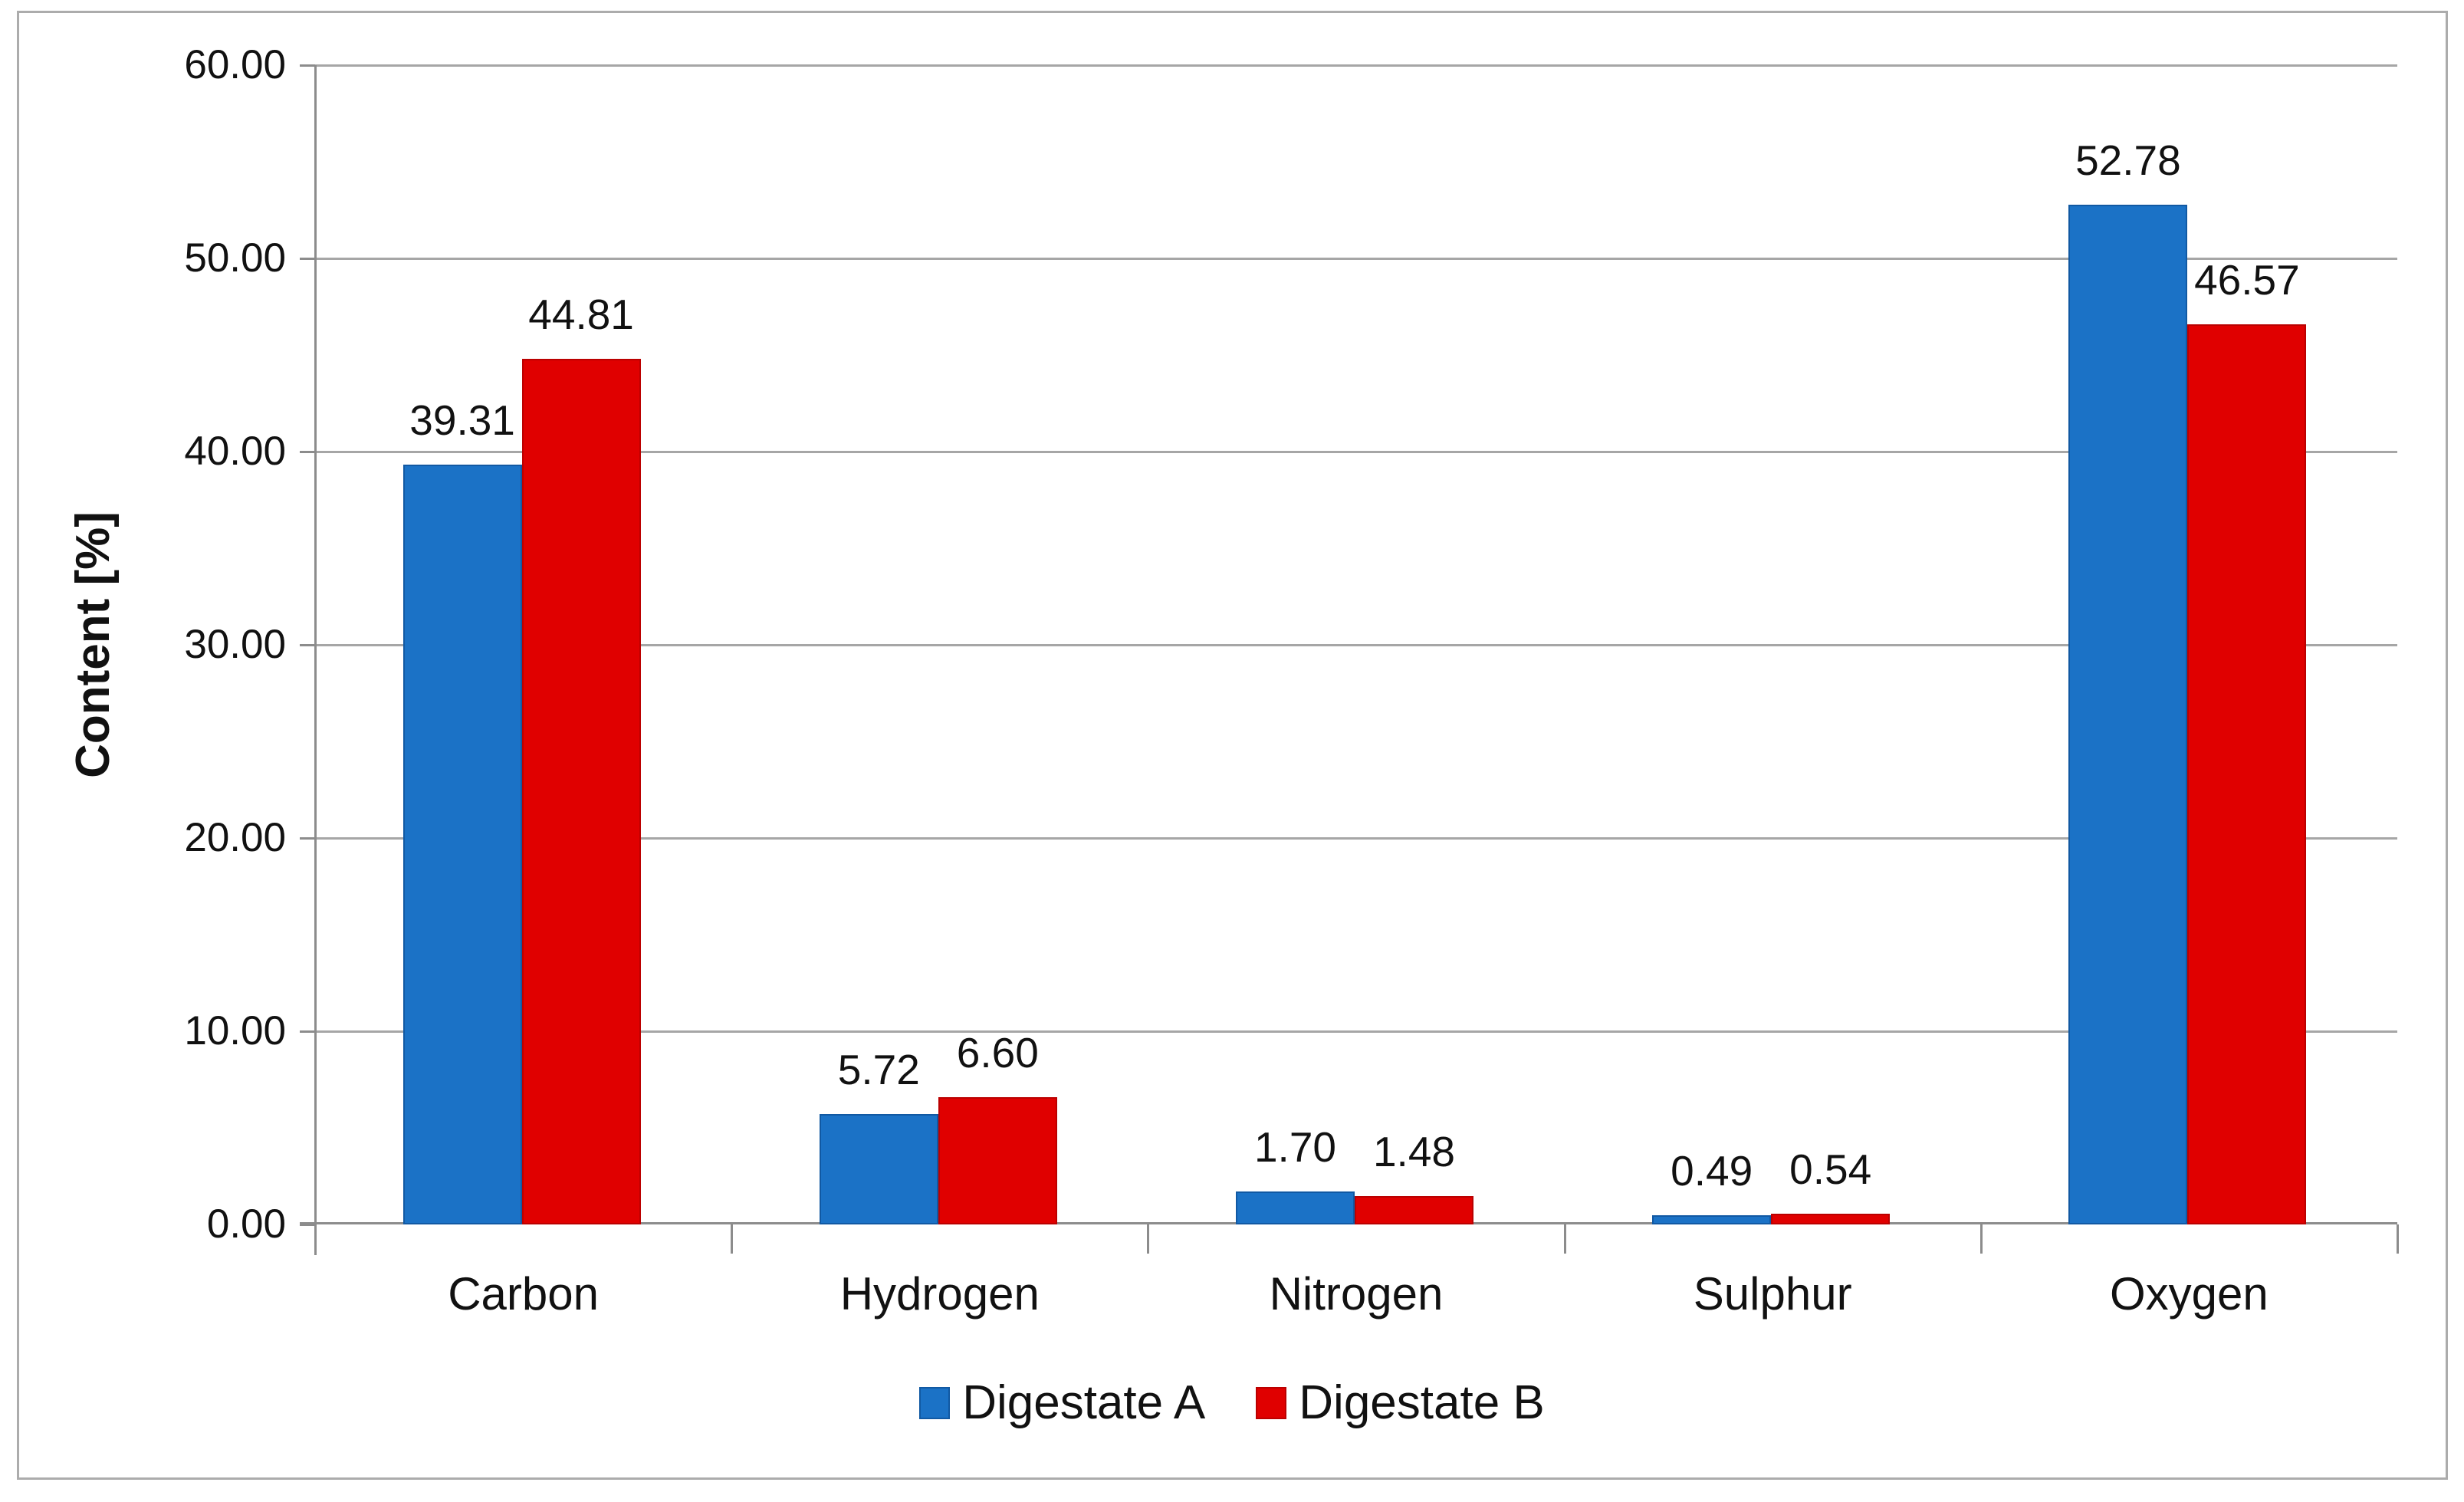 The width and height of the screenshot is (2464, 1502). I want to click on category-label-oxygen: Oxygen, so click(2189, 1294).